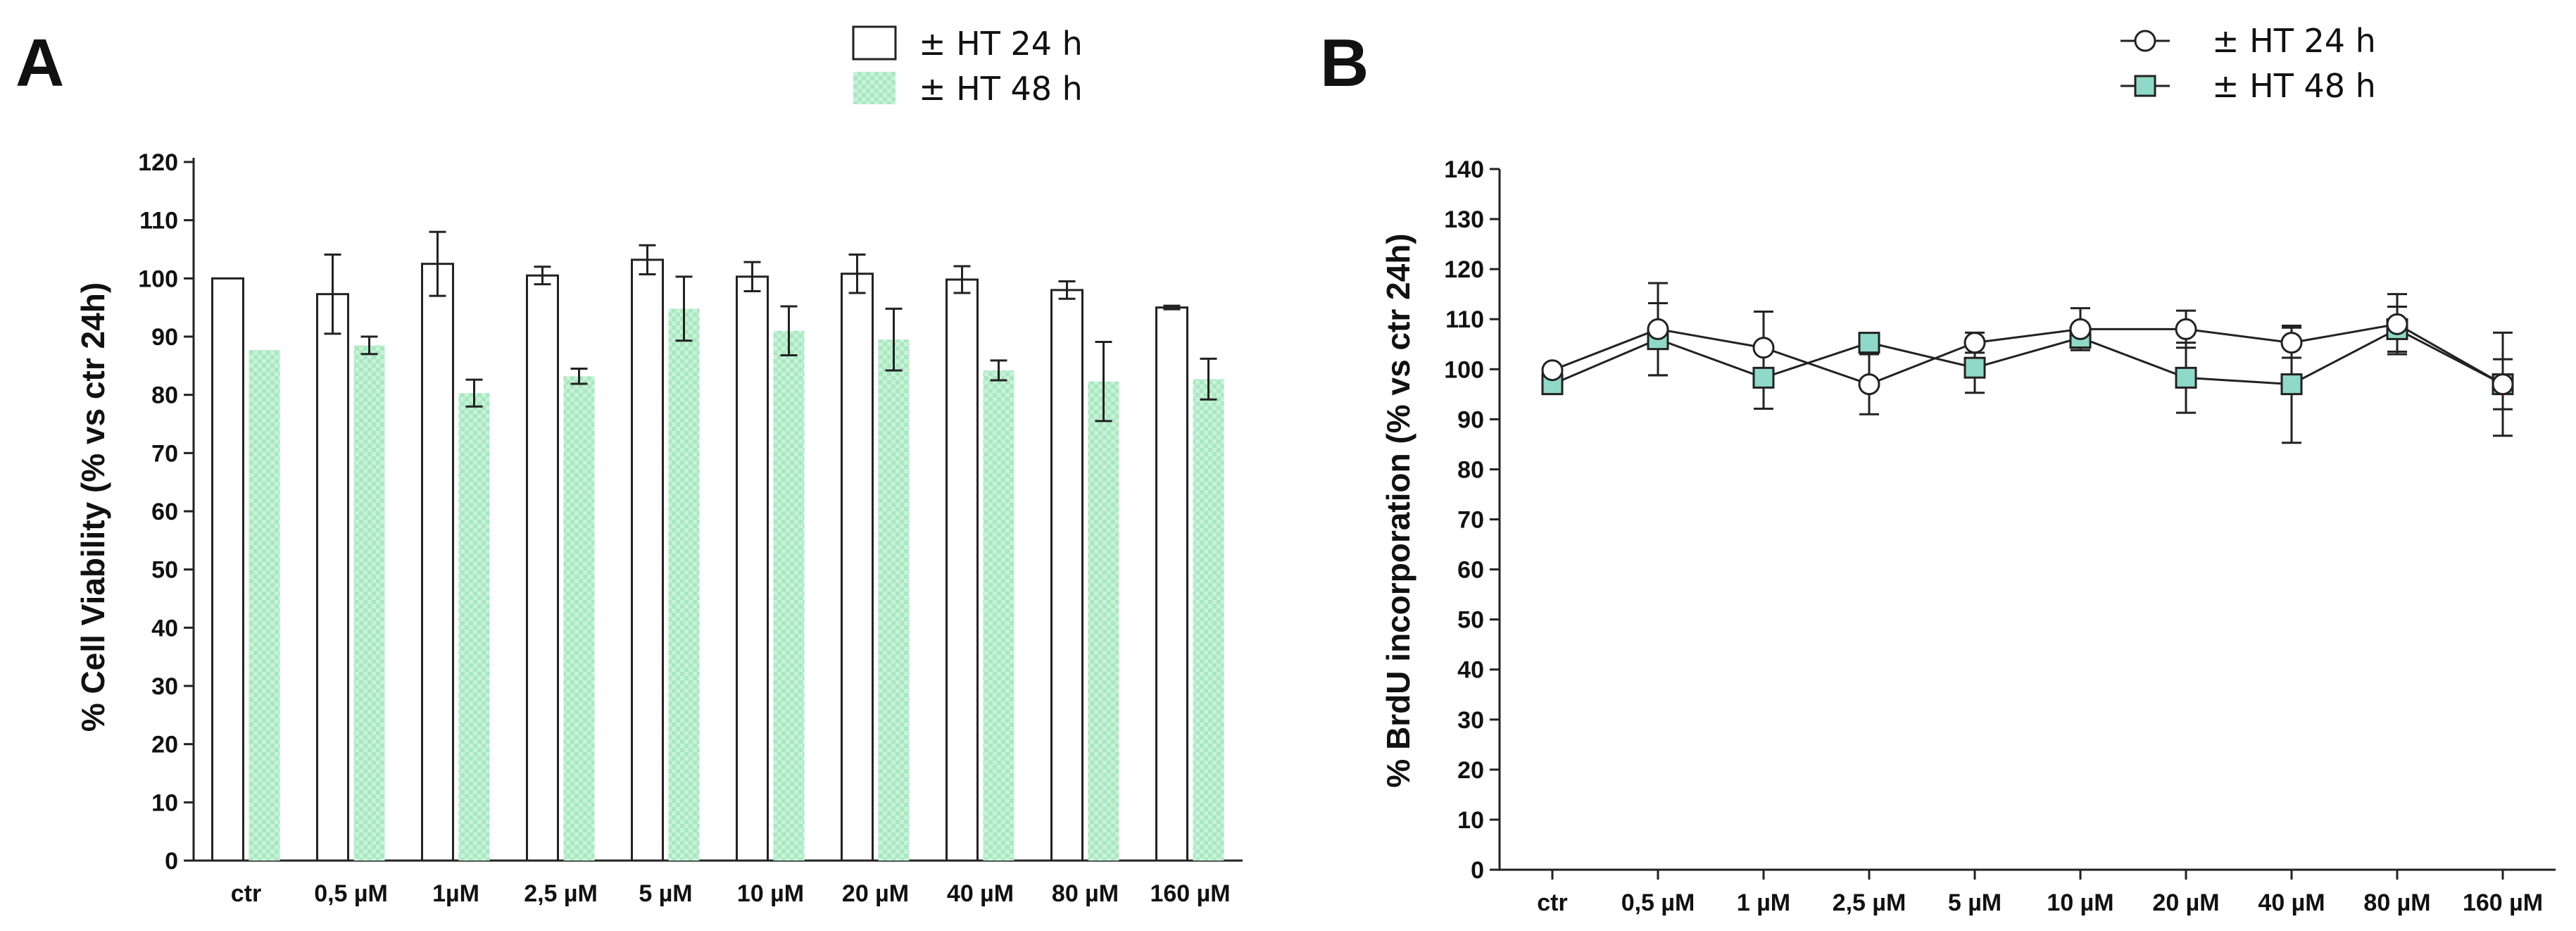 This screenshot has width=2576, height=931. I want to click on panel-a-x-tick-label: 20 µM, so click(876, 893).